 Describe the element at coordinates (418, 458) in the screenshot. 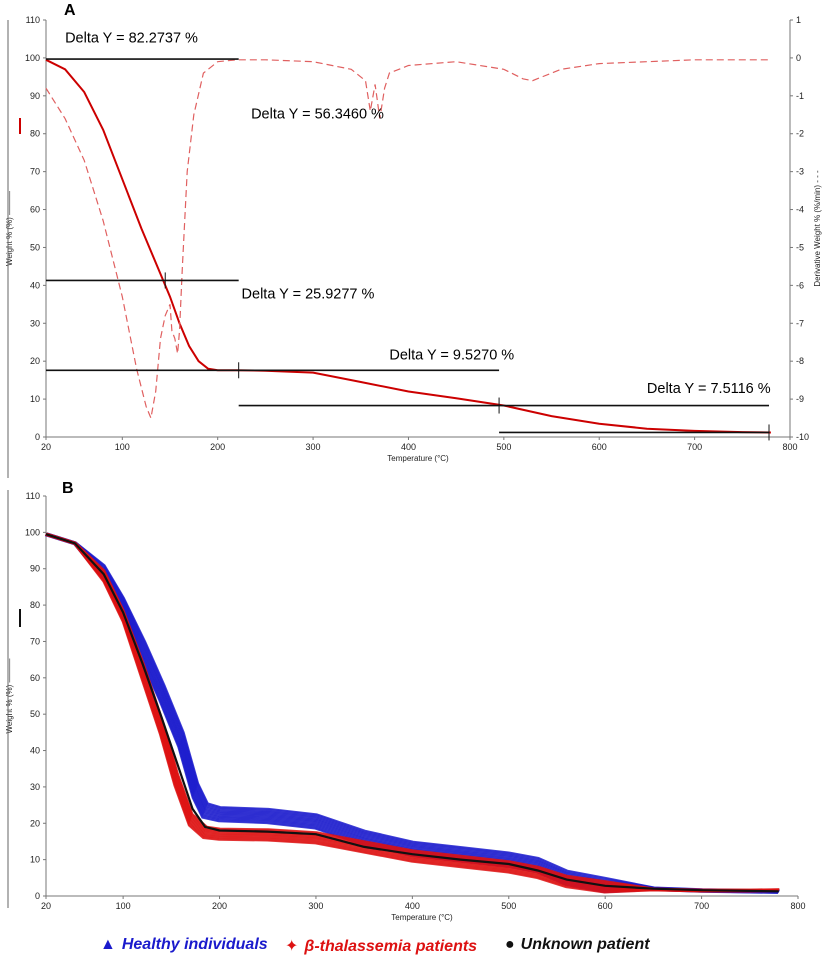

I see `chart-a-x-axis-label: Temperature (°C)` at that location.